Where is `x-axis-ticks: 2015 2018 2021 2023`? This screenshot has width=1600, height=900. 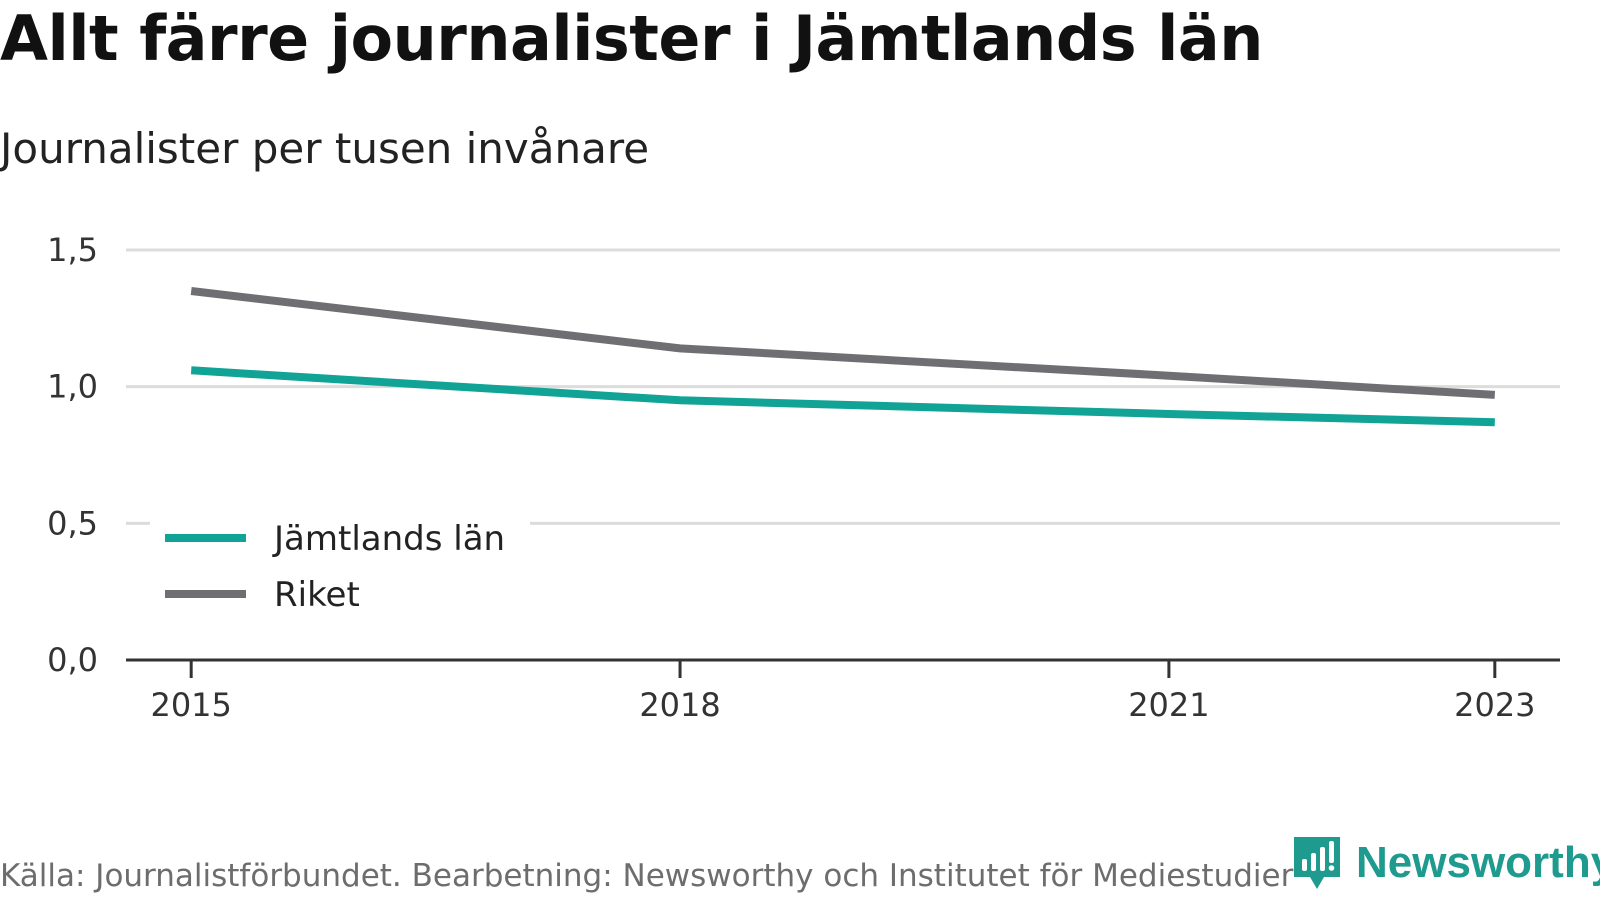 x-axis-ticks: 2015 2018 2021 2023 is located at coordinates (843, 692).